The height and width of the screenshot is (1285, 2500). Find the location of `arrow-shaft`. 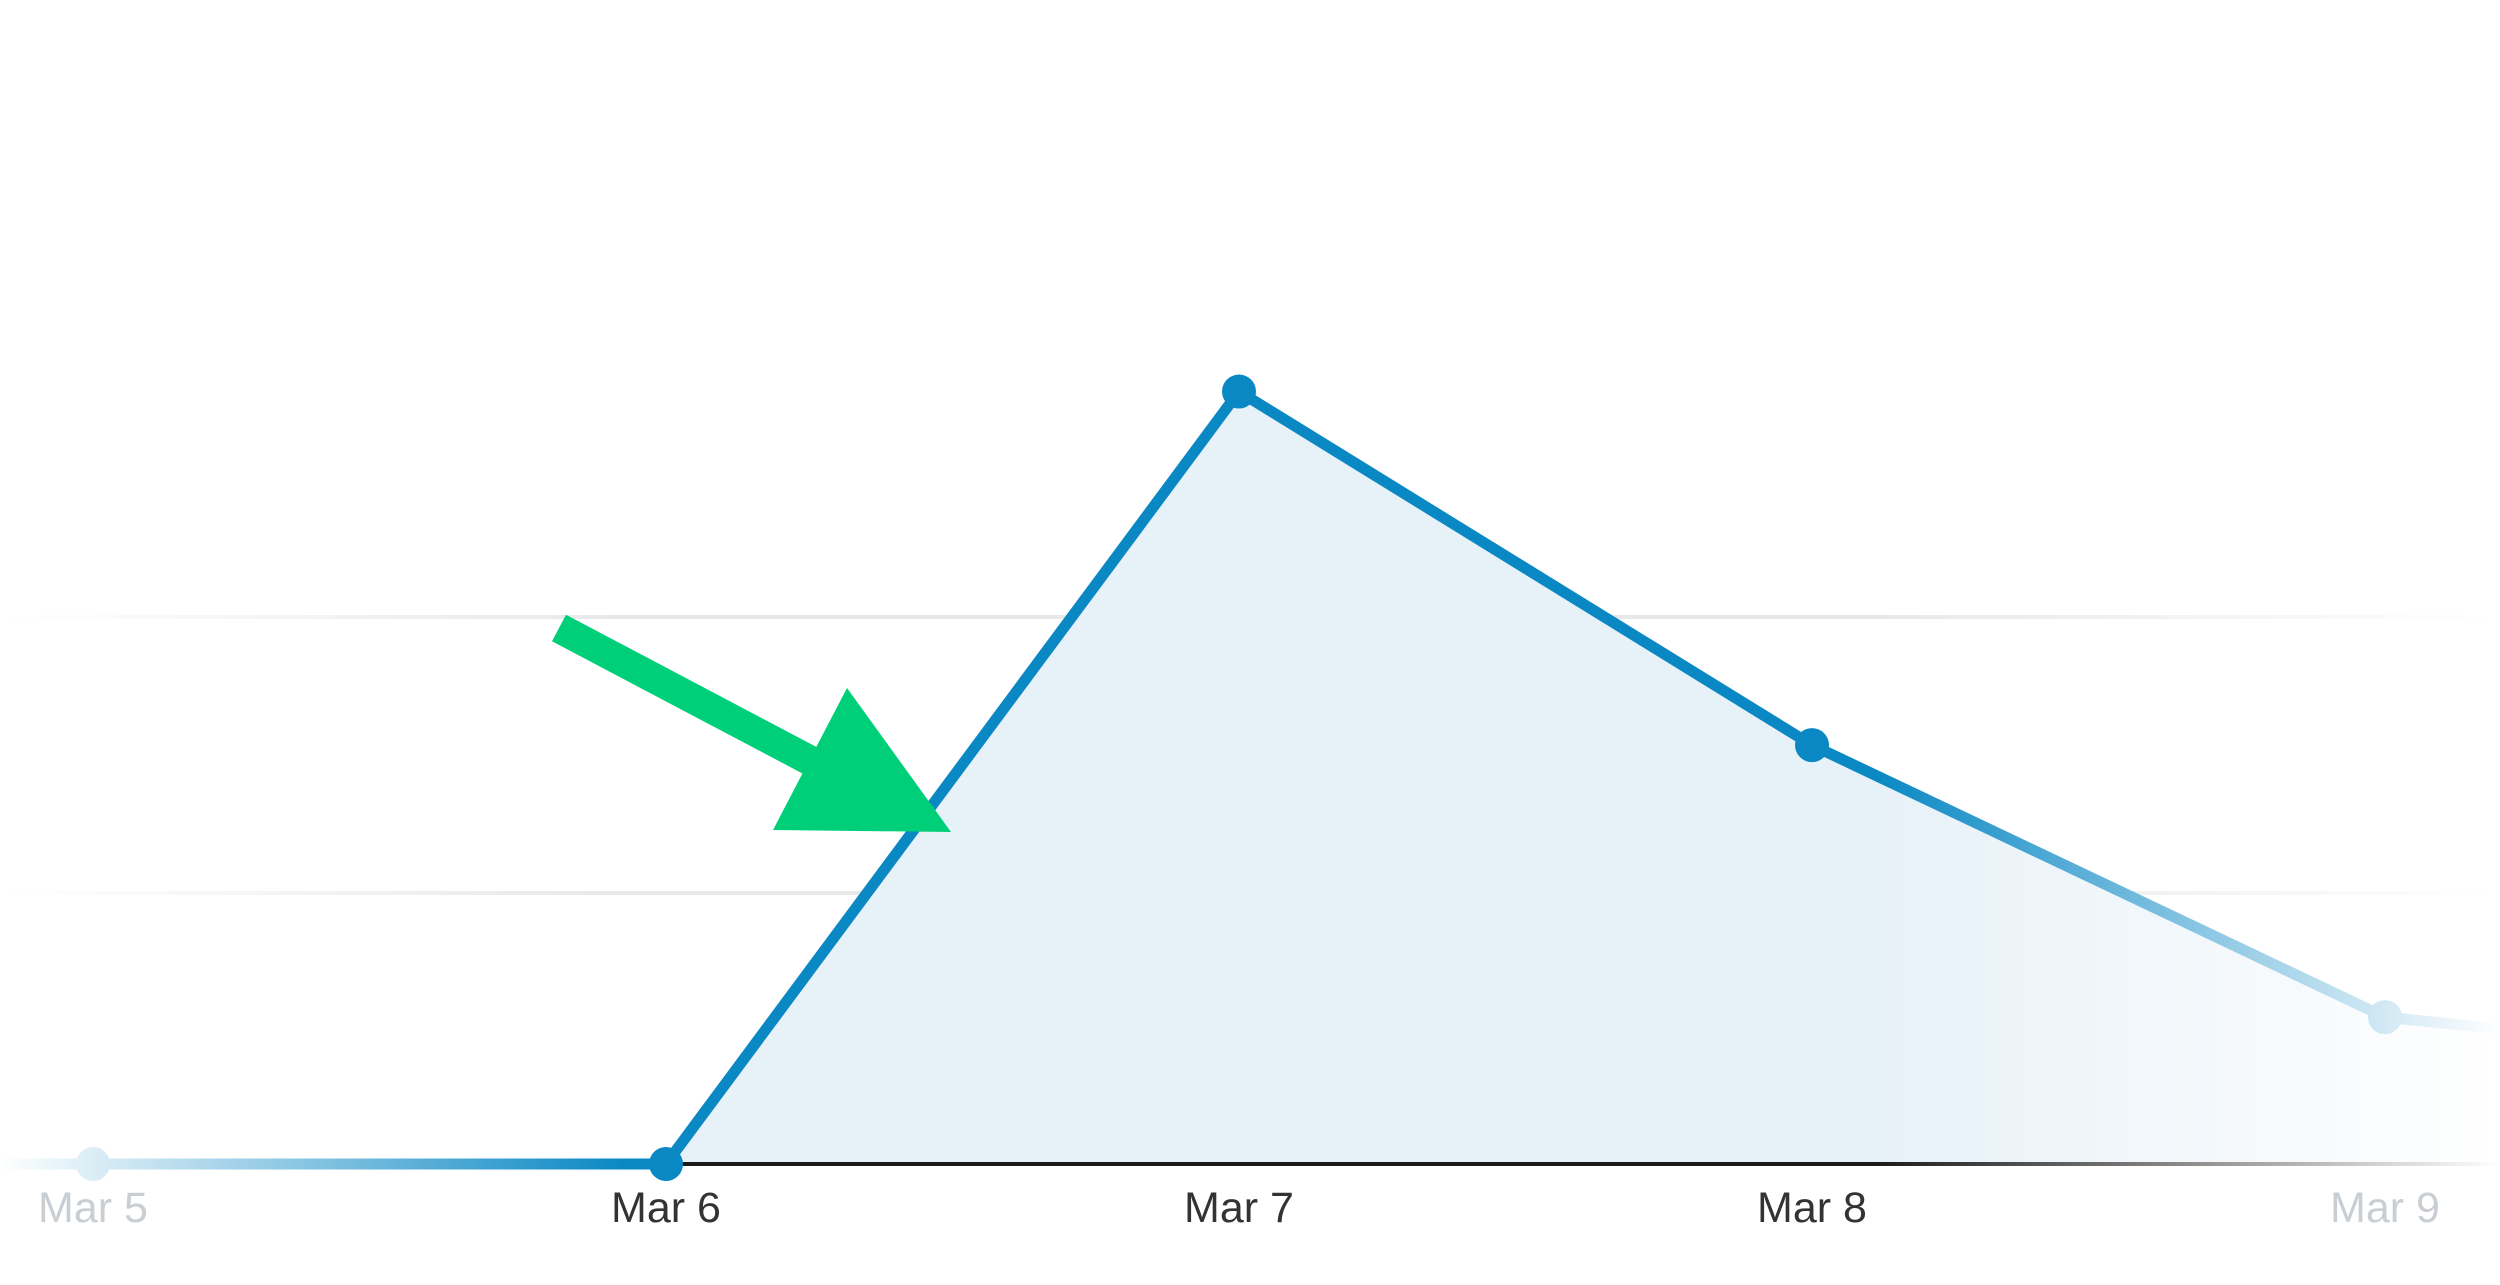

arrow-shaft is located at coordinates (693, 699).